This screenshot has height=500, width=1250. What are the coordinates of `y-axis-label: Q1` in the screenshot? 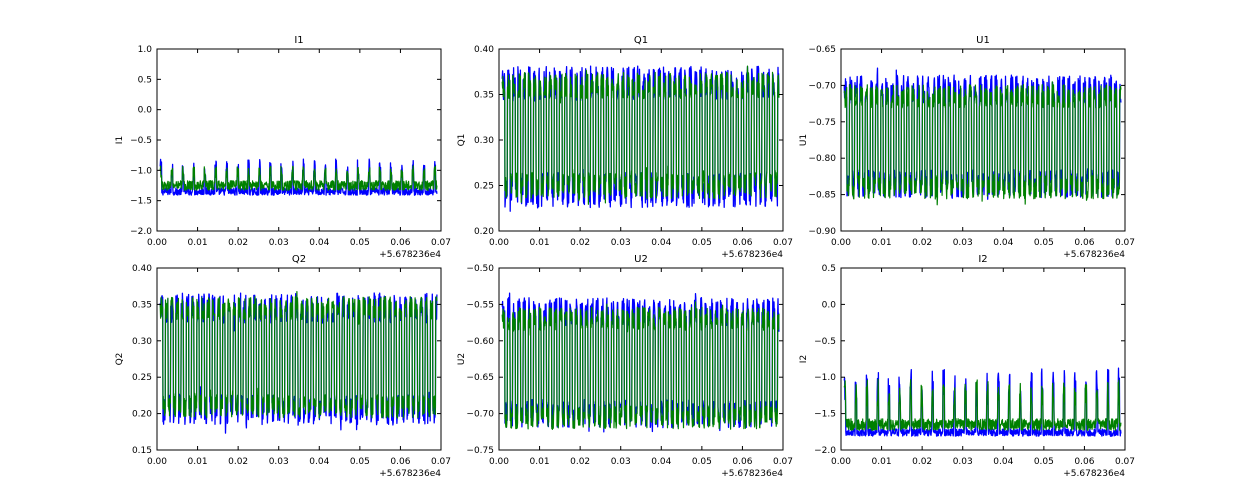 It's located at (462, 140).